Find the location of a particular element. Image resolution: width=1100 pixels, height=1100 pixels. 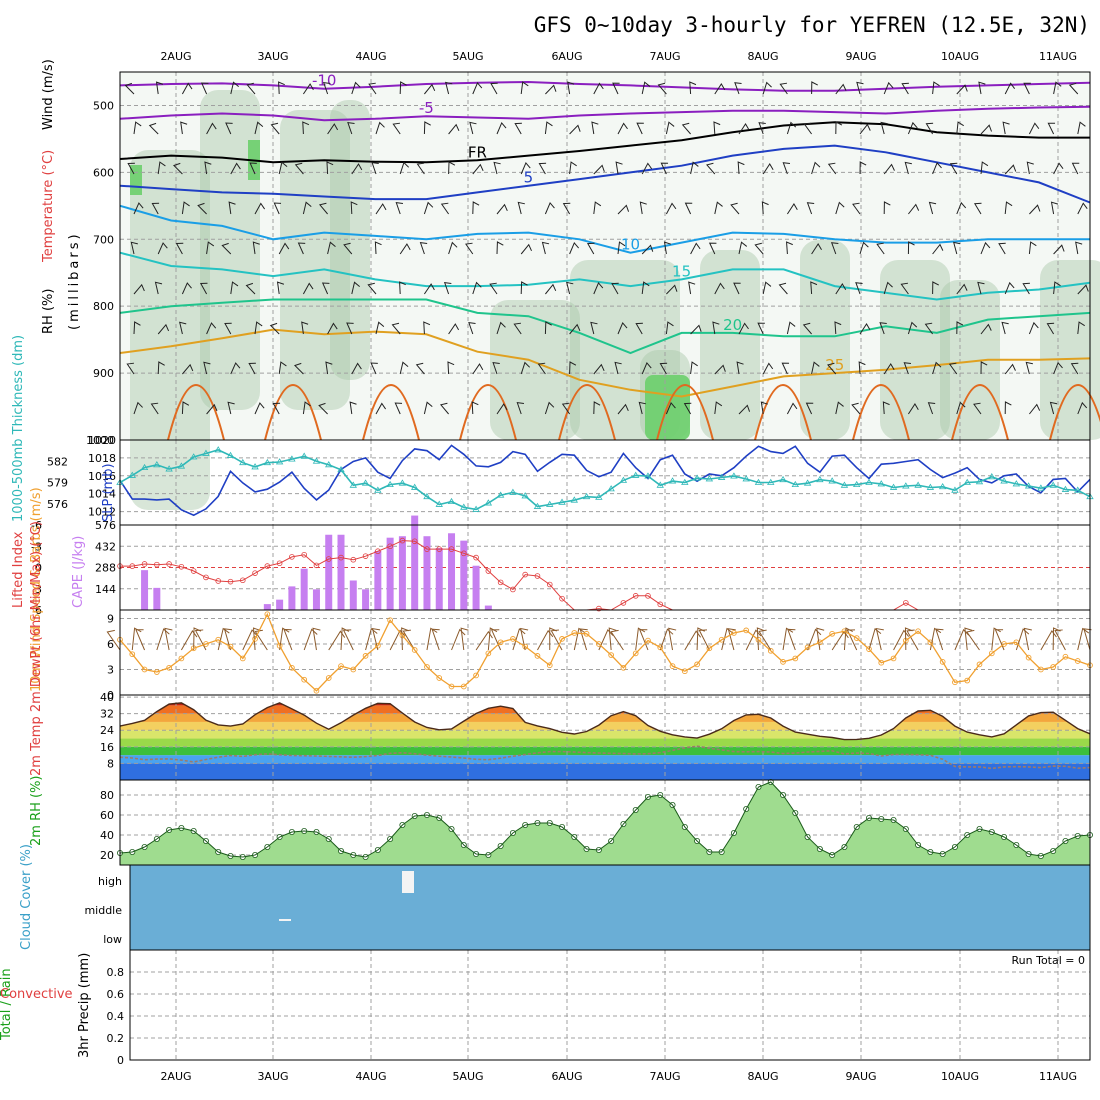

cloud-cell is located at coordinates (408, 882).